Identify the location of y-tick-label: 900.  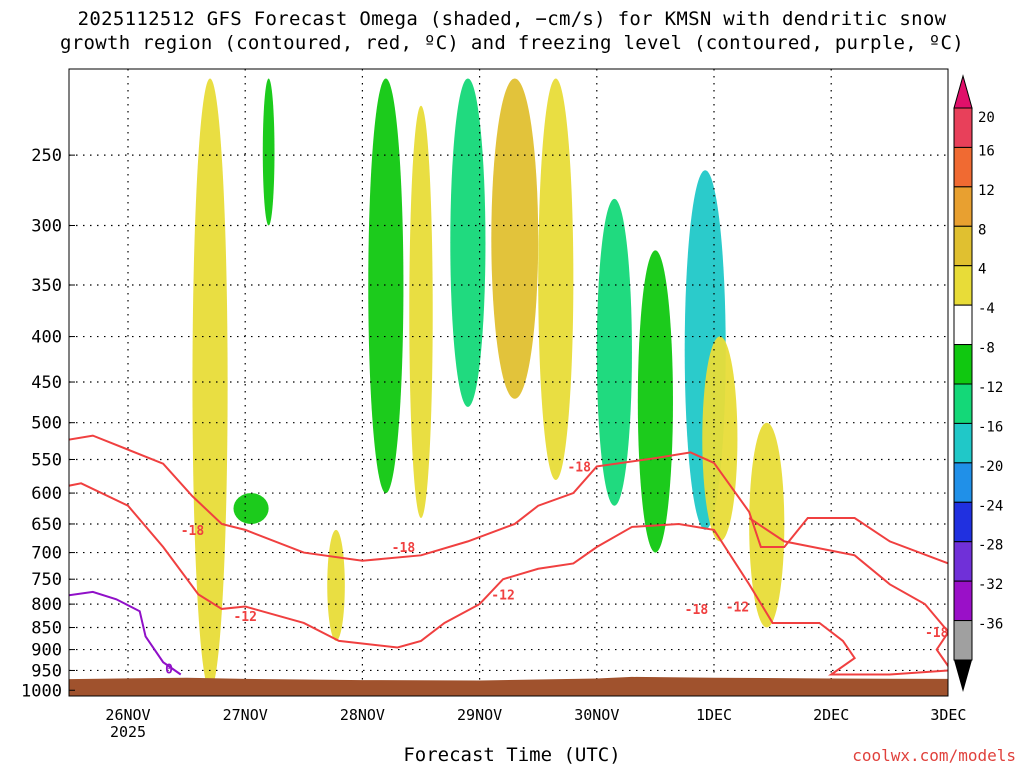
(46, 651).